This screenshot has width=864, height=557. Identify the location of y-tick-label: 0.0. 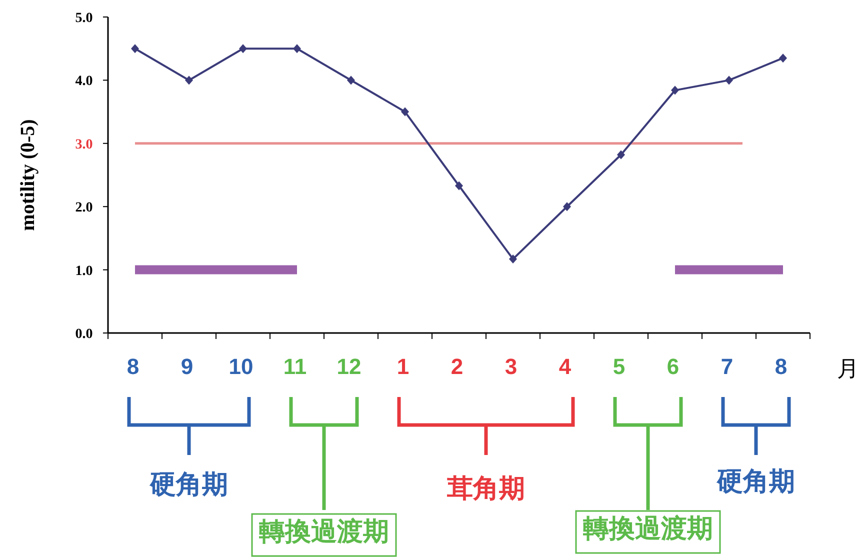
(84, 334).